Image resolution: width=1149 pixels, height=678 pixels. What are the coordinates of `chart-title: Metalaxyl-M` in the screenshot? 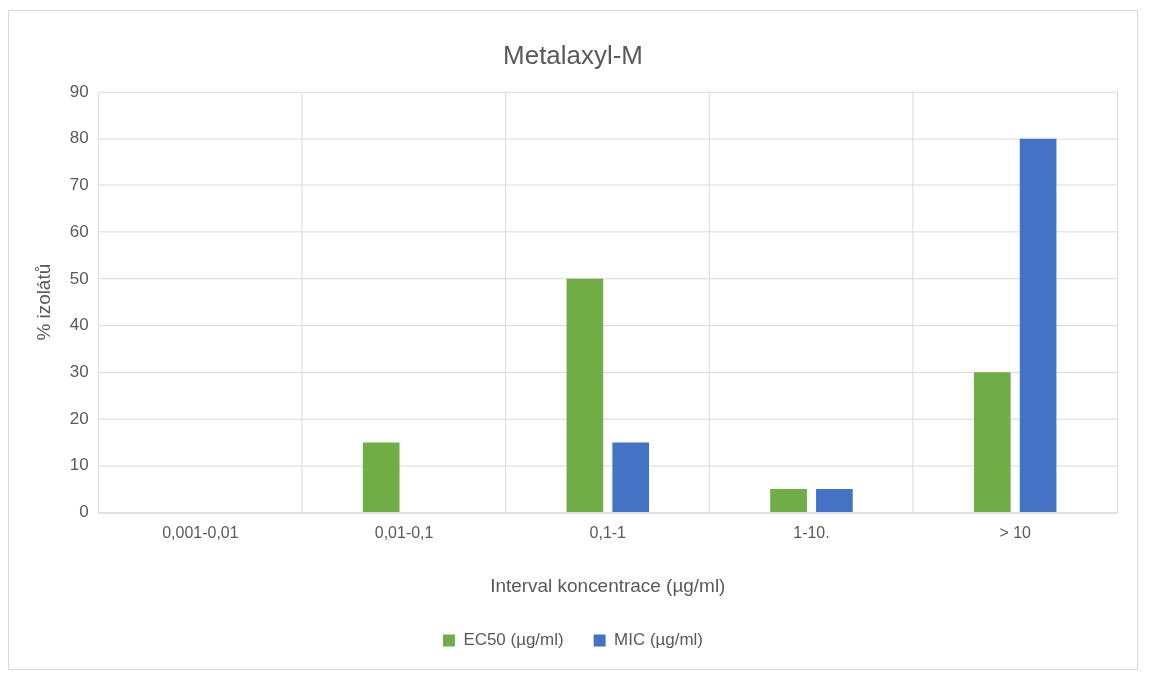 It's located at (573, 54).